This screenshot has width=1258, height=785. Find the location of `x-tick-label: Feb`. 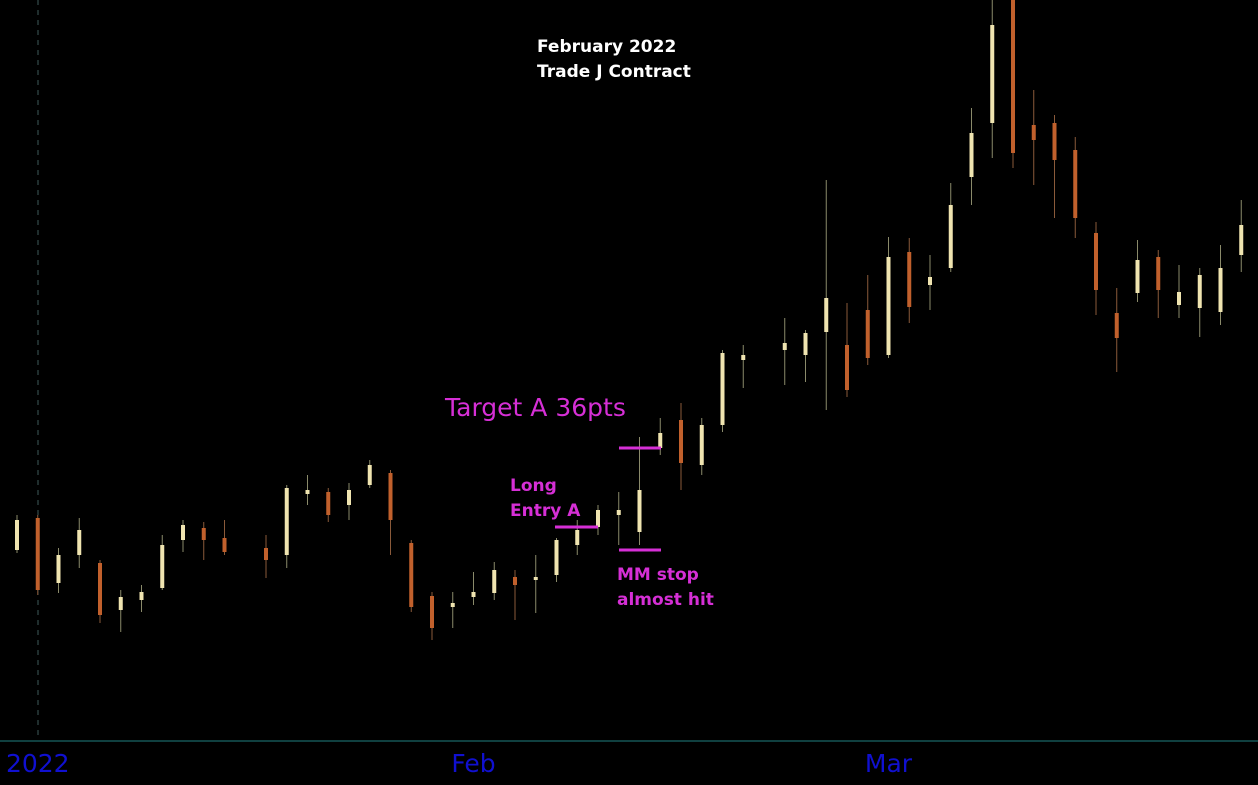

x-tick-label: Feb is located at coordinates (473, 763).